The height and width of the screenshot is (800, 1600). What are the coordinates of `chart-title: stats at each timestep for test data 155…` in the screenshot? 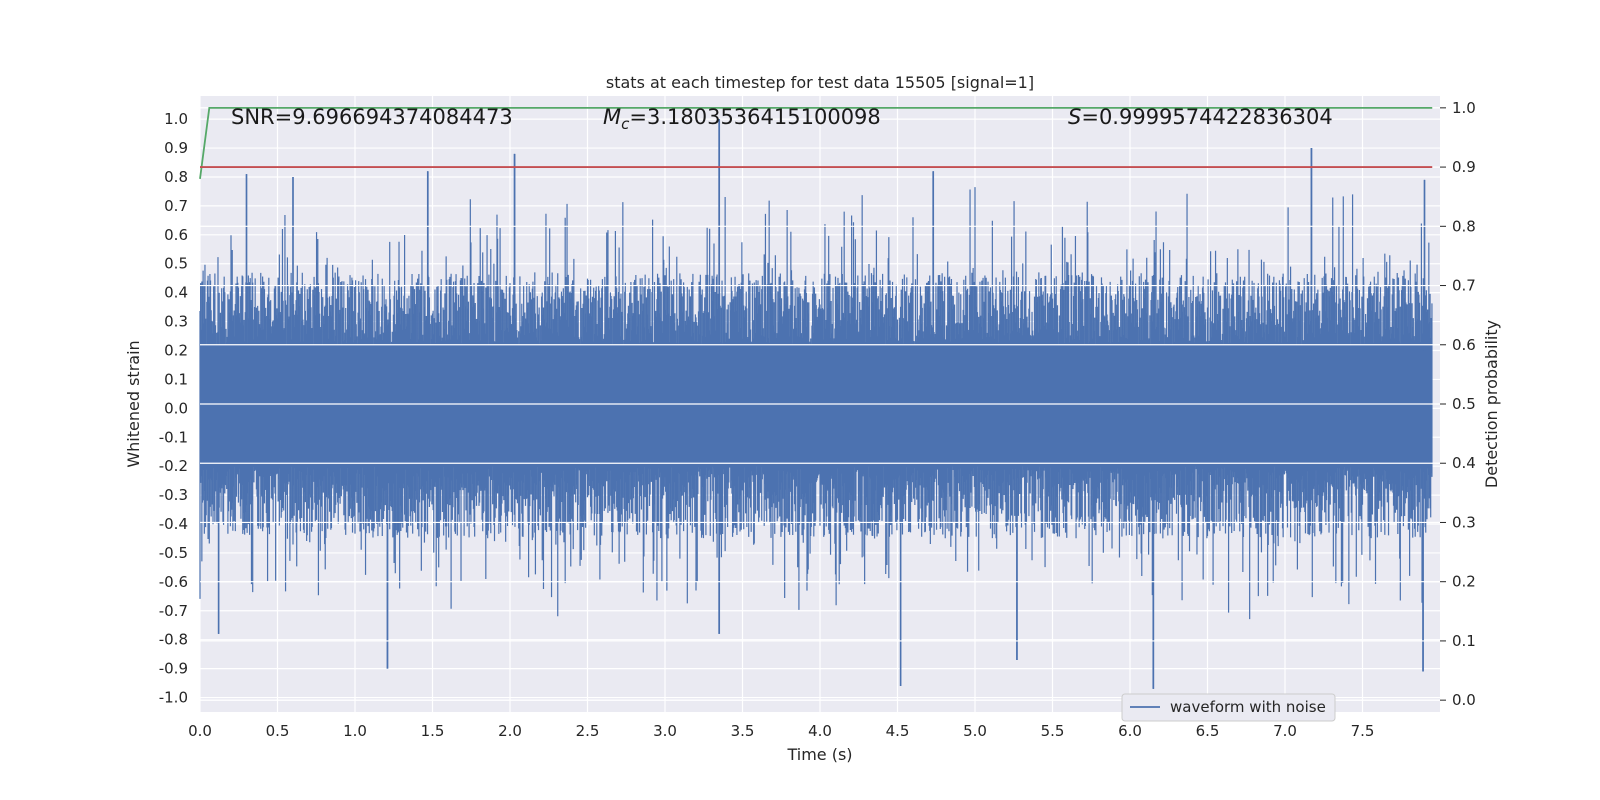 It's located at (820, 82).